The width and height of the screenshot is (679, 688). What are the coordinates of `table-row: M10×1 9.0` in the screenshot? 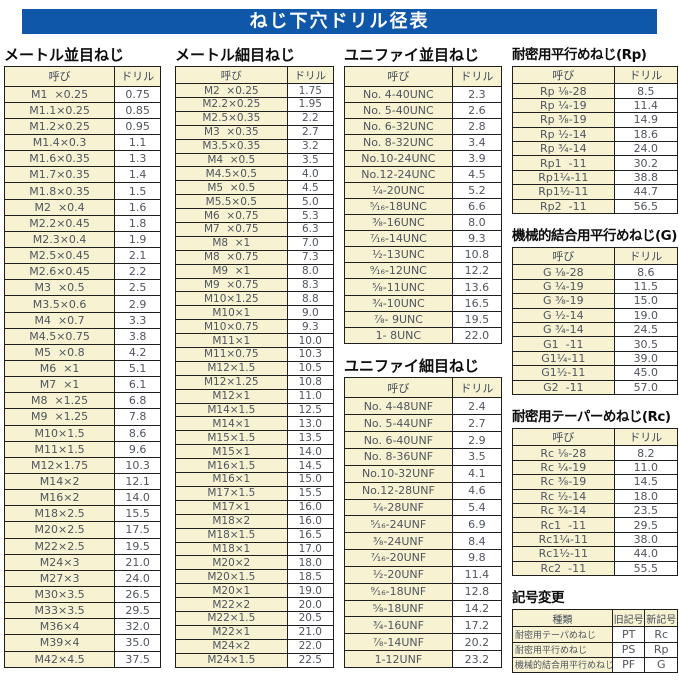 It's located at (255, 313).